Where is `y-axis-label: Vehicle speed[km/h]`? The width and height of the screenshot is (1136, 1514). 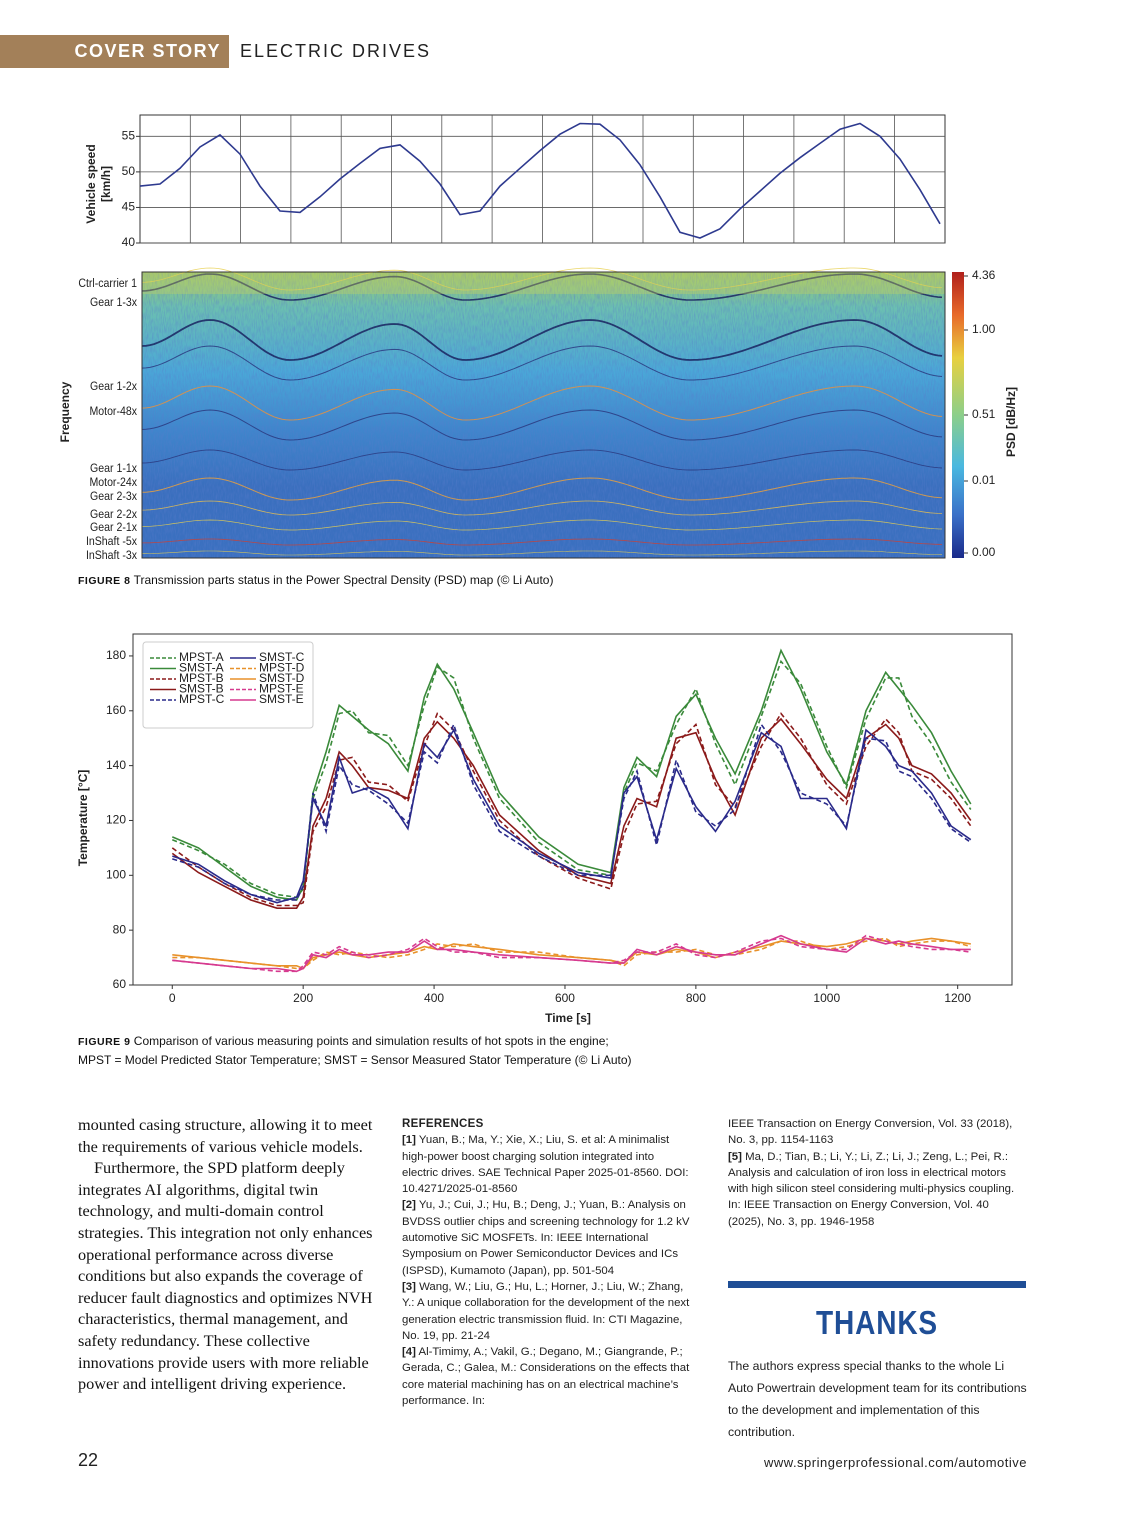
y-axis-label: Vehicle speed[km/h] is located at coordinates (98, 183).